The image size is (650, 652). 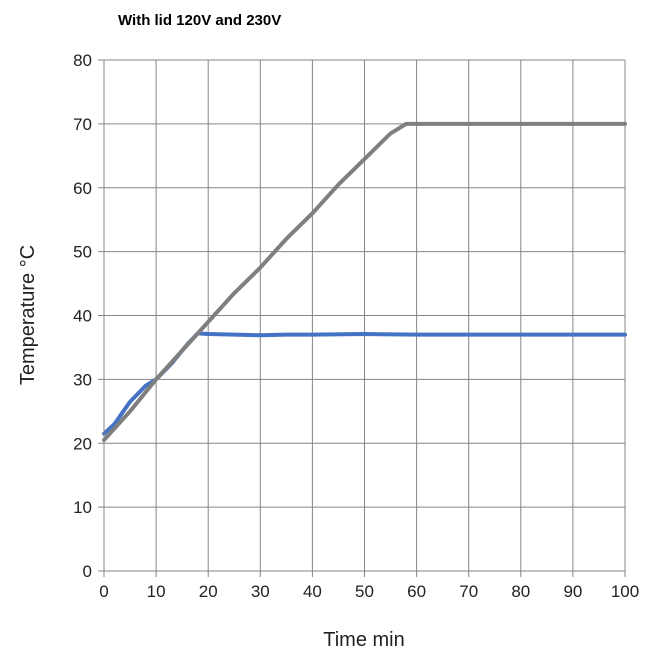 I want to click on x-axis-title: Time min, so click(x=363, y=640).